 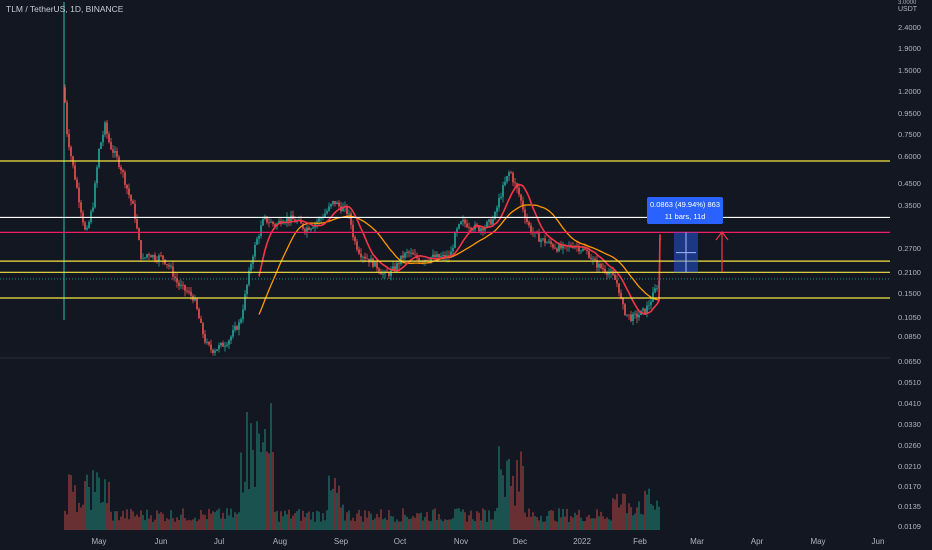 What do you see at coordinates (911, 275) in the screenshot?
I see `price-axis-bg` at bounding box center [911, 275].